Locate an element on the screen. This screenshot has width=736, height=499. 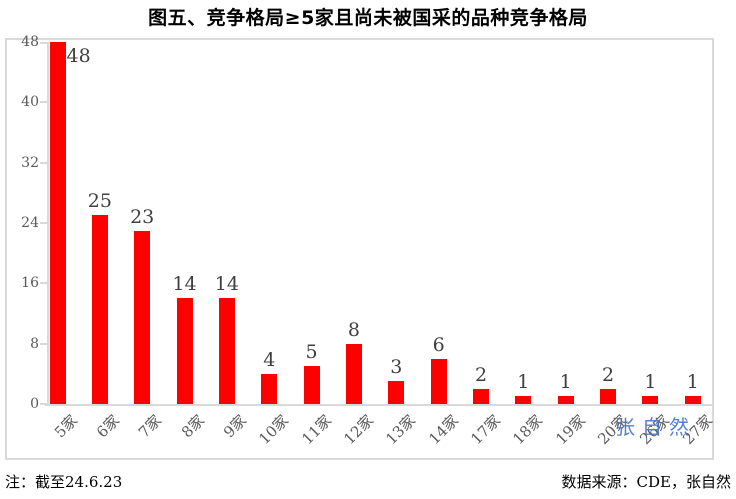
data-label: 6 is located at coordinates (438, 344).